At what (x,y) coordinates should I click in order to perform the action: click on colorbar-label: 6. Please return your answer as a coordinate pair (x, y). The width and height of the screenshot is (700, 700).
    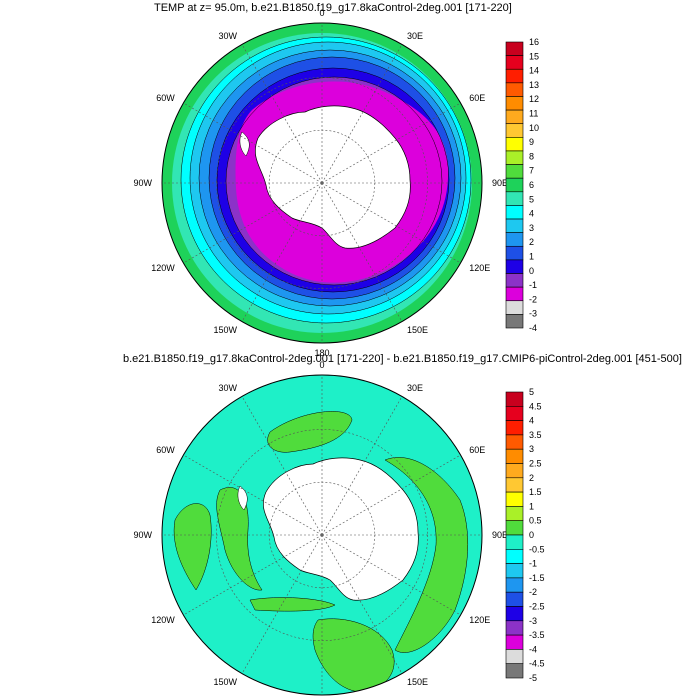
    Looking at the image, I should click on (531, 185).